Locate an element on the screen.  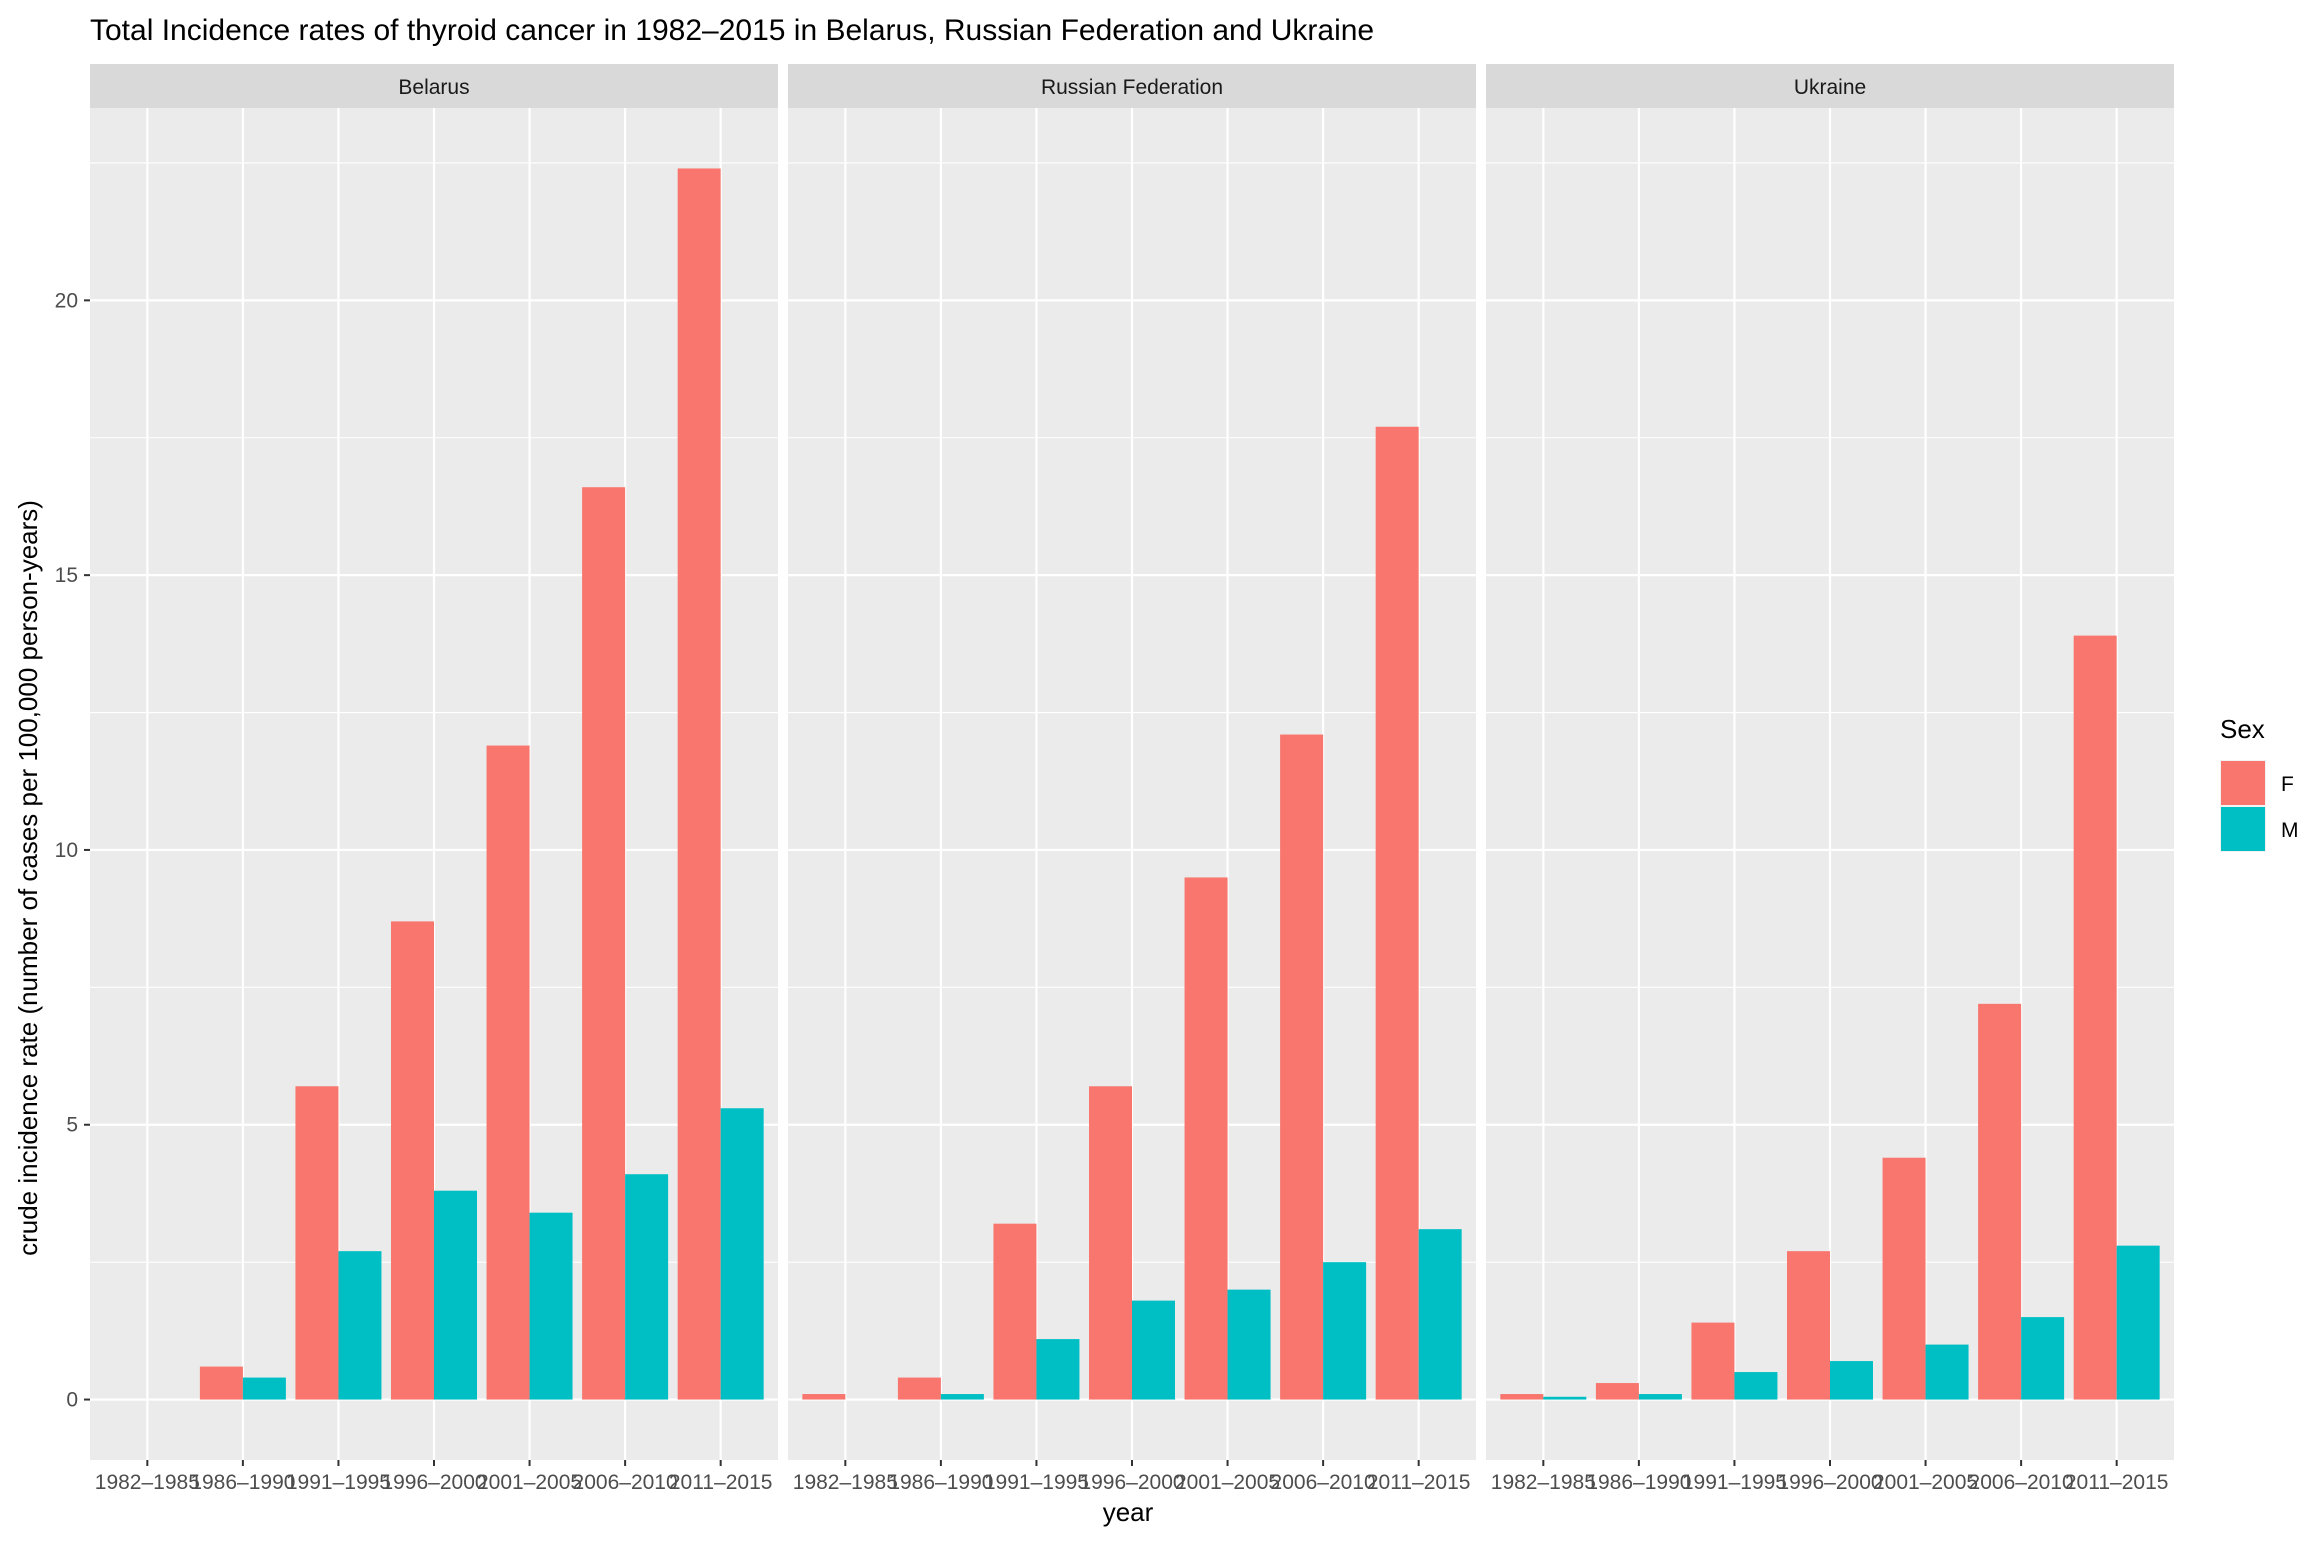
legend-title: Sex is located at coordinates (2242, 729).